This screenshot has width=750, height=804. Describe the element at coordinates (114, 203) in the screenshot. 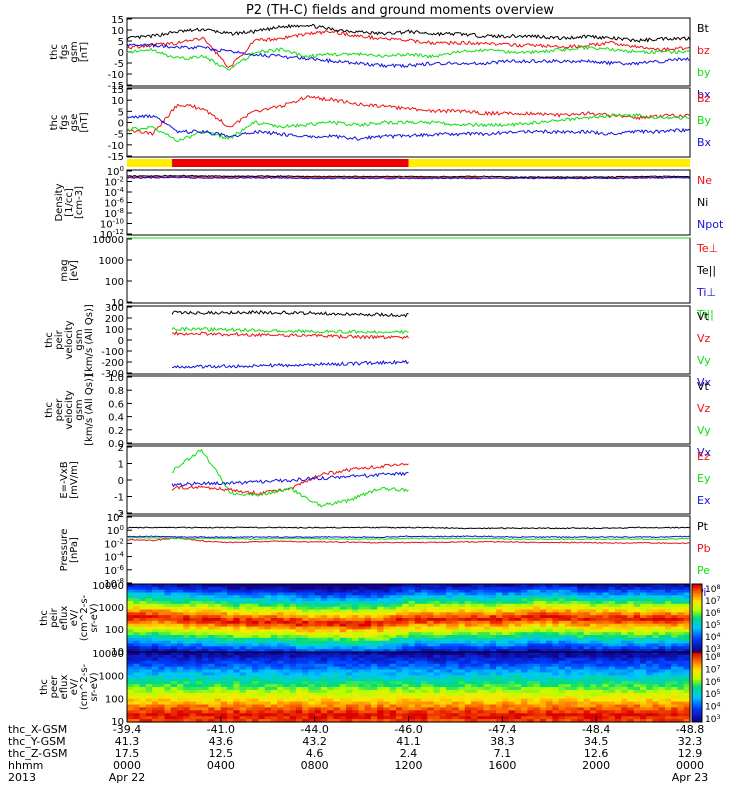

I see `y-tick-label: 10-6` at that location.